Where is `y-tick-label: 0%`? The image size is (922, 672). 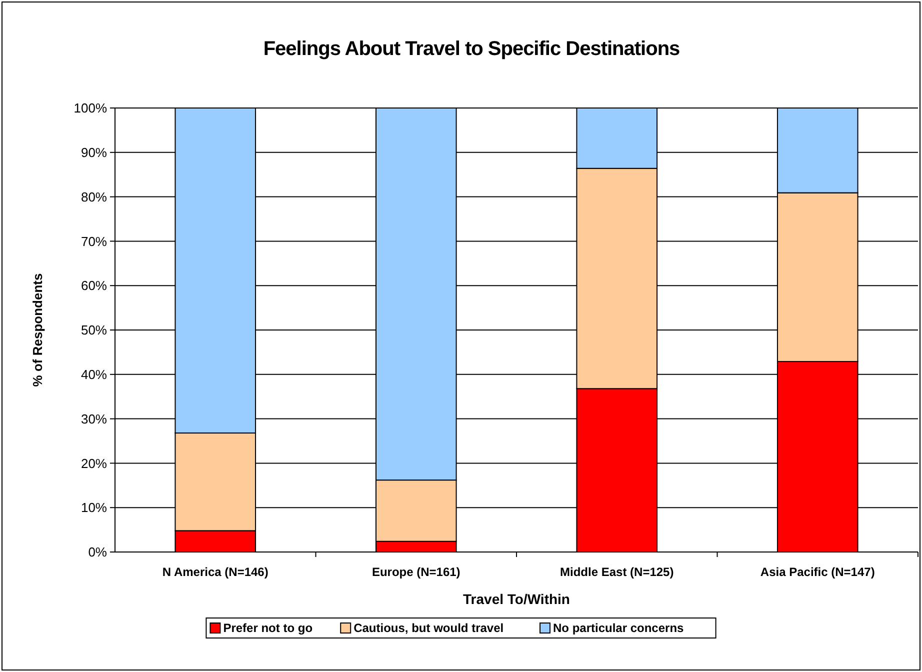 y-tick-label: 0% is located at coordinates (98, 552).